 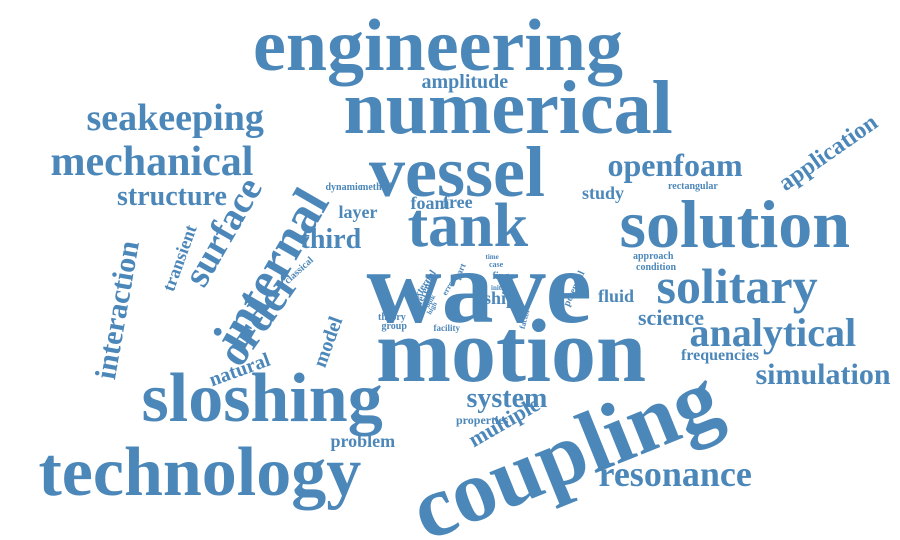 I want to click on word: resonance, so click(x=675, y=474).